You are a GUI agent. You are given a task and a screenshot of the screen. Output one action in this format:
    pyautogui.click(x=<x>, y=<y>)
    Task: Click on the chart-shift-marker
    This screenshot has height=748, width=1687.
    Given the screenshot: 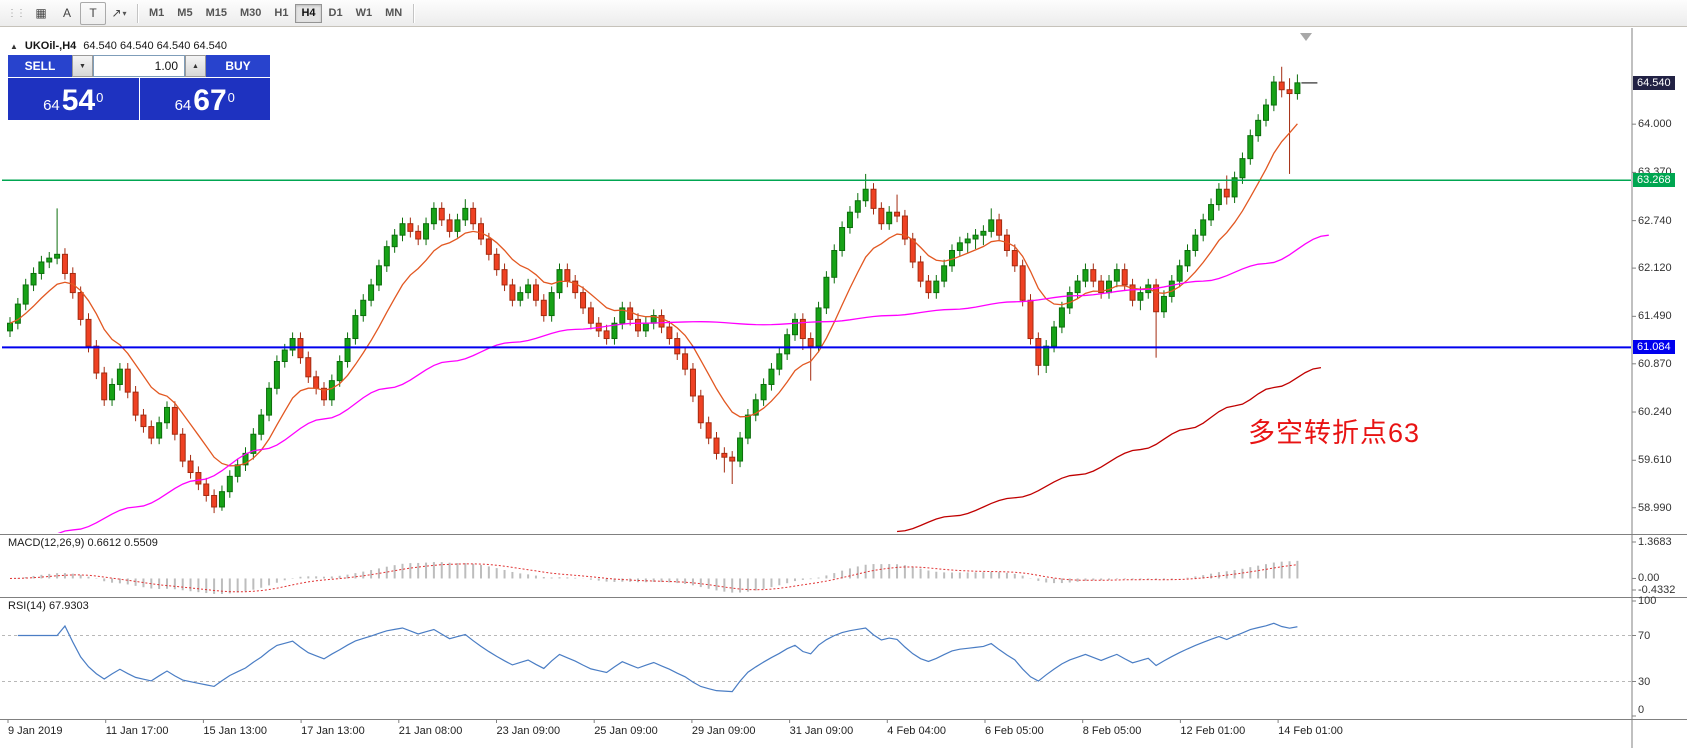 What is the action you would take?
    pyautogui.click(x=1306, y=37)
    